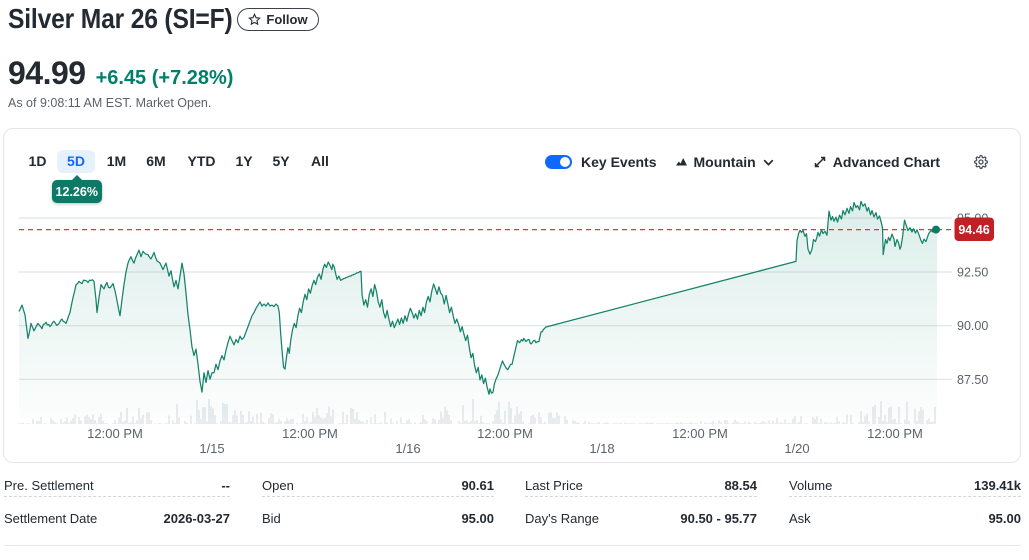 This screenshot has width=1029, height=560. What do you see at coordinates (211, 448) in the screenshot?
I see `svg-text: 1/15` at bounding box center [211, 448].